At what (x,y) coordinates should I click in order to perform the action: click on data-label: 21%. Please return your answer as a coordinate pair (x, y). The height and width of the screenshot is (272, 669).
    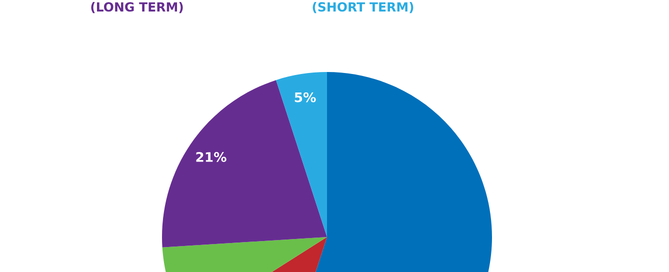
    Looking at the image, I should click on (211, 157).